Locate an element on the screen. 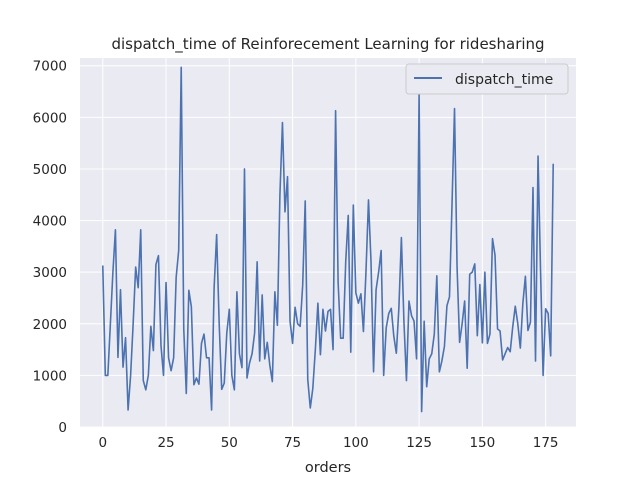 The height and width of the screenshot is (484, 640). legend-box is located at coordinates (487, 79).